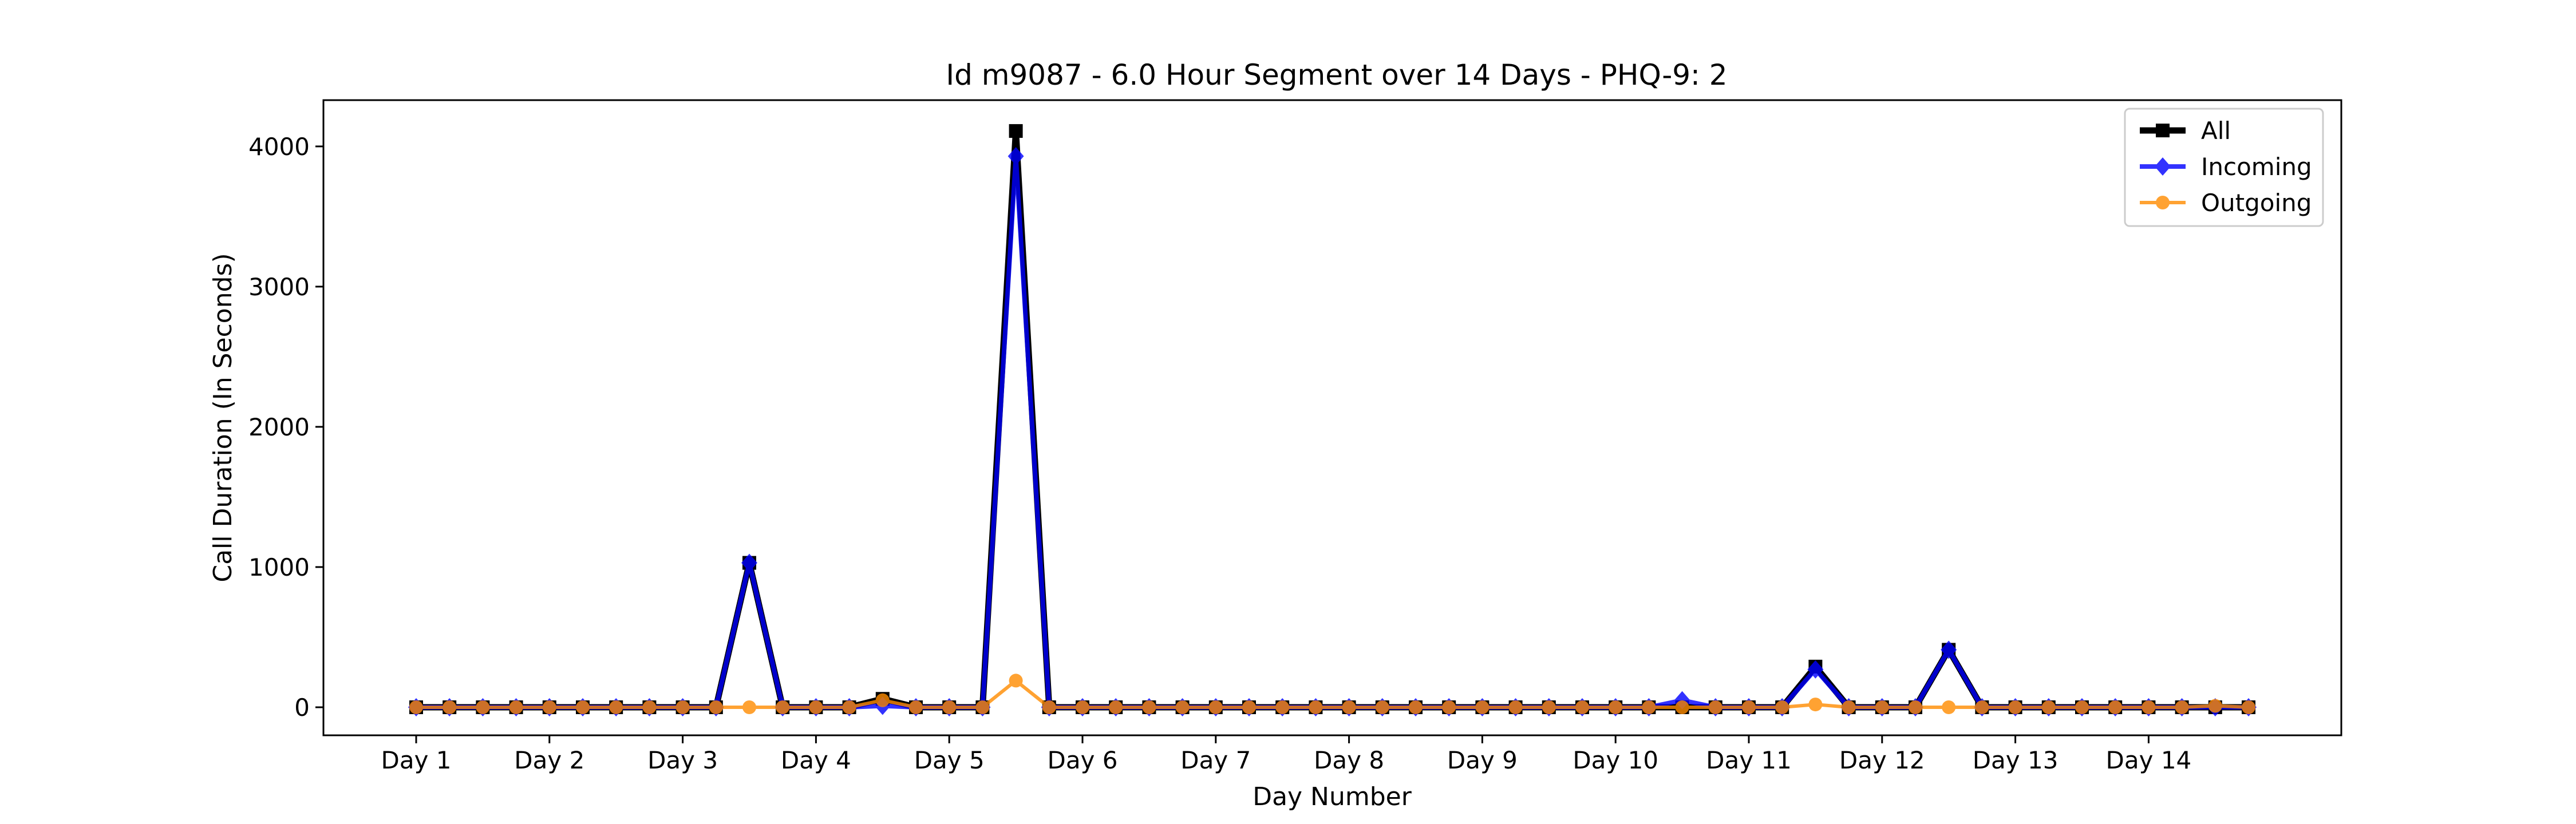  What do you see at coordinates (1749, 760) in the screenshot?
I see `x-tick-label: Day 11` at bounding box center [1749, 760].